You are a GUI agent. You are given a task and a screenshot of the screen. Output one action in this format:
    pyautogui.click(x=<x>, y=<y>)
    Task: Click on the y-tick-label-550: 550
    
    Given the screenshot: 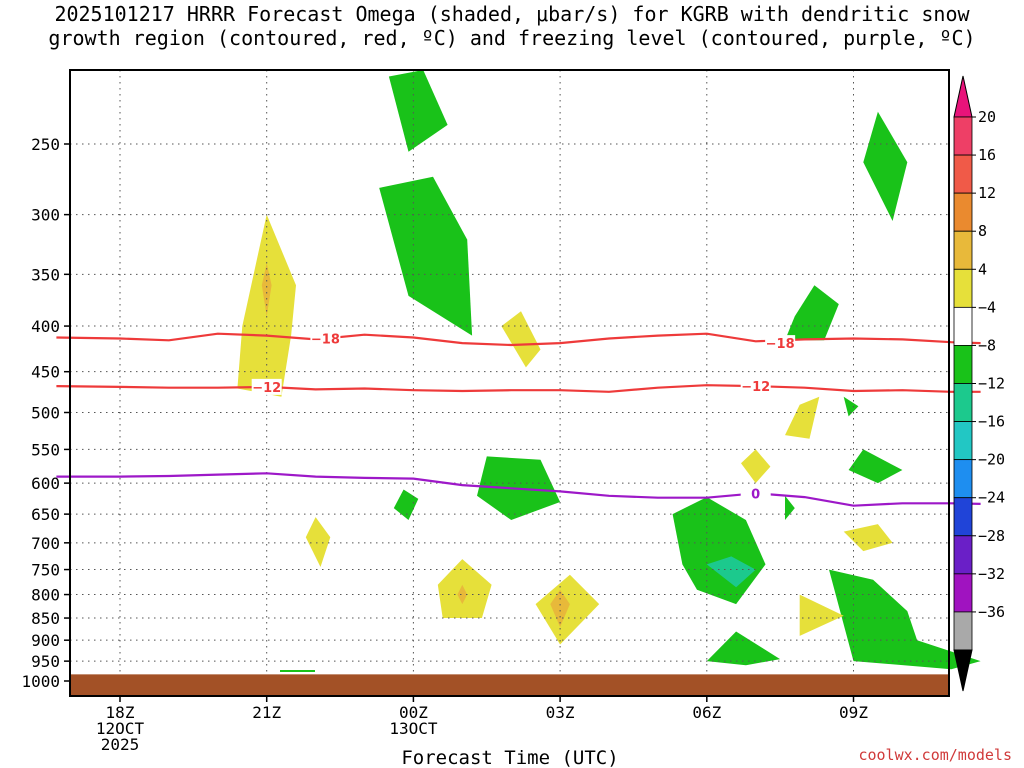 What is the action you would take?
    pyautogui.click(x=45, y=449)
    